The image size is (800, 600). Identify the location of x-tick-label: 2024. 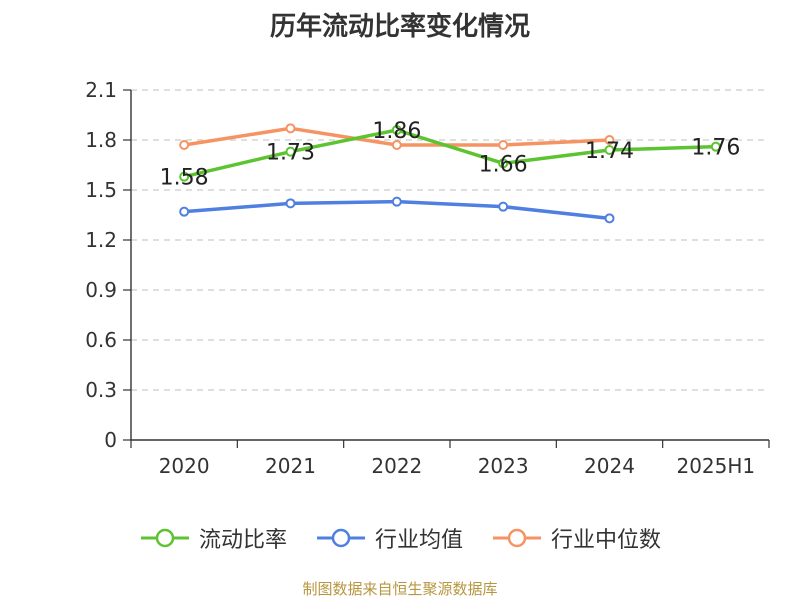
(609, 466).